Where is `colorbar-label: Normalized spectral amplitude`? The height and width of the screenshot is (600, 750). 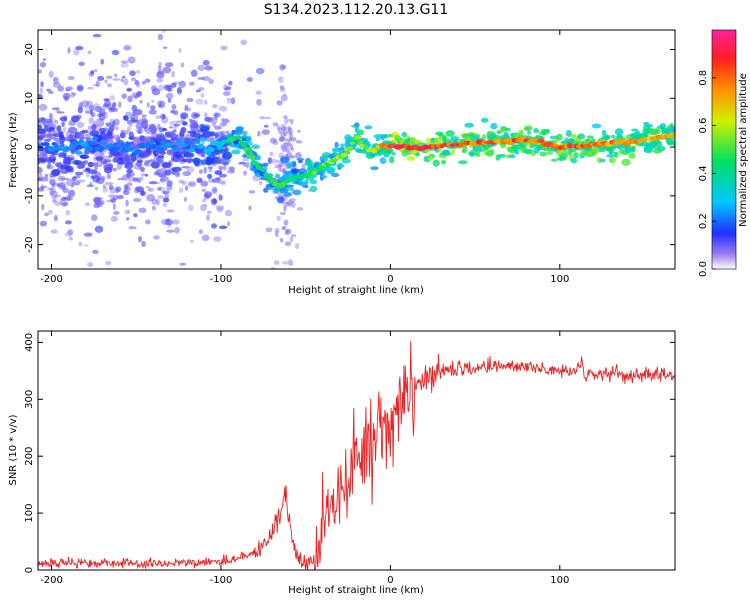
colorbar-label: Normalized spectral amplitude is located at coordinates (743, 150).